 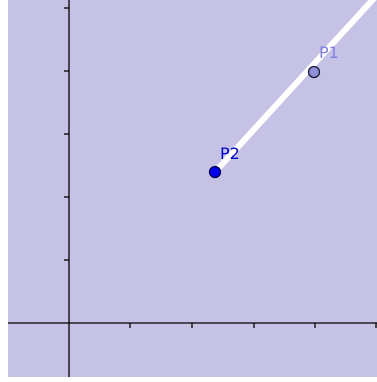 I want to click on point-p1-label: P1, so click(x=329, y=52).